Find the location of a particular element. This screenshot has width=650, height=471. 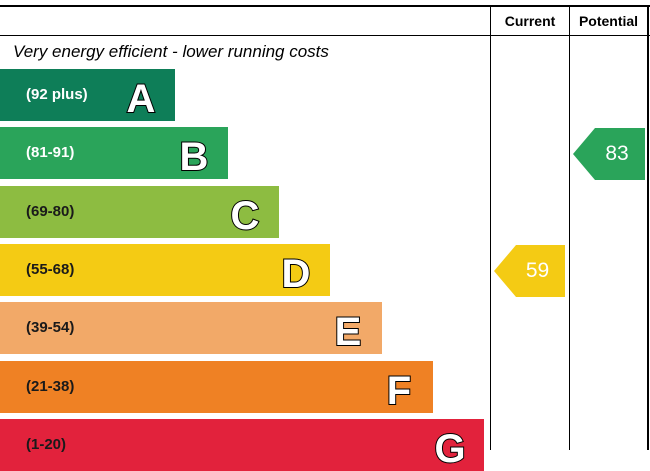

band-c: (69-80) C is located at coordinates (139, 212).